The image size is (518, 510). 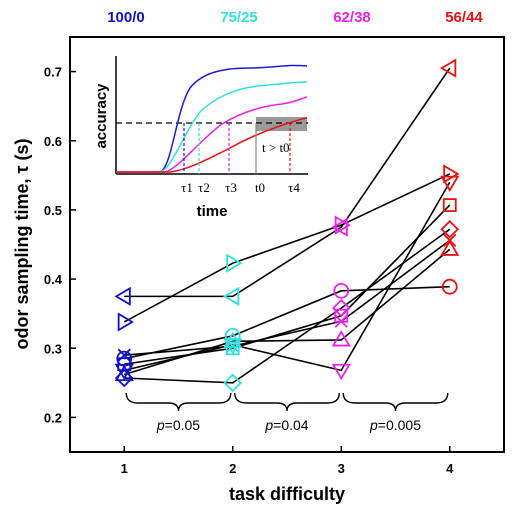 I want to click on y-tick-label: 0.2, so click(x=53, y=417).